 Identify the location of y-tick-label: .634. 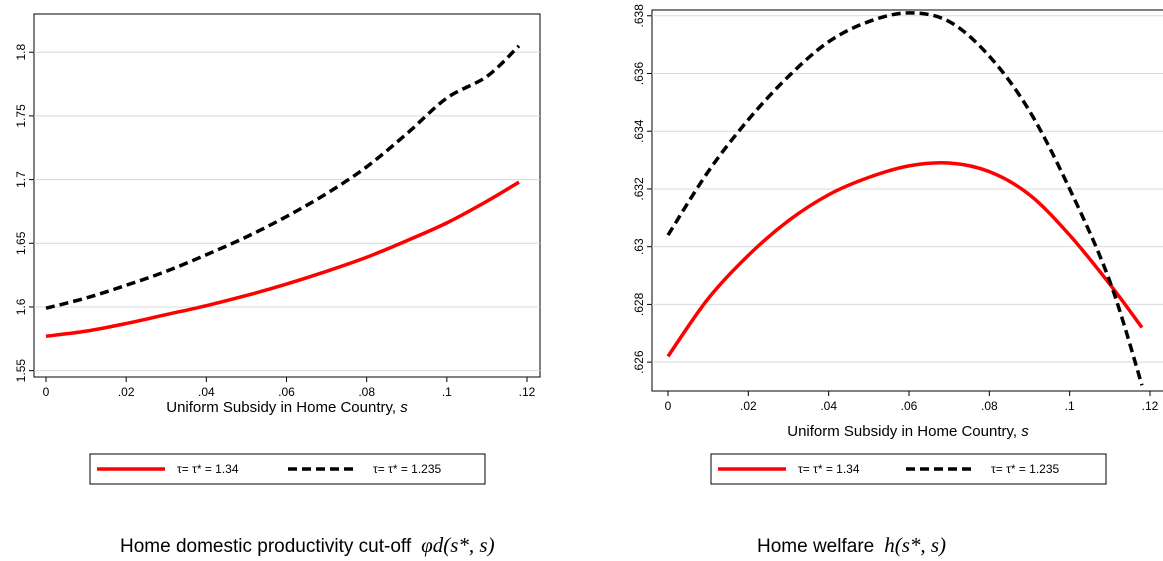
(639, 131).